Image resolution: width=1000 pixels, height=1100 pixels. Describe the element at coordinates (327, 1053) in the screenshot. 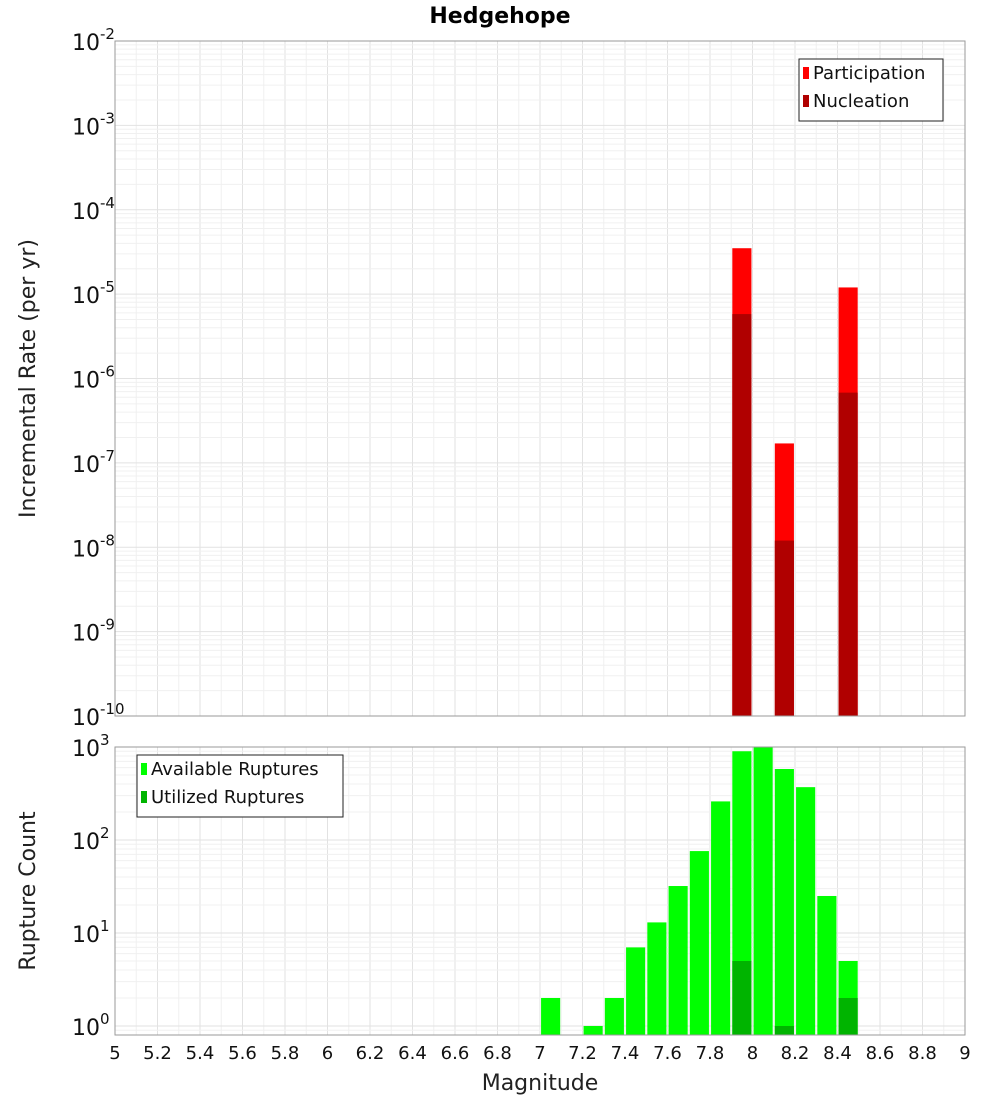

I see `x-tick-label: 6` at that location.